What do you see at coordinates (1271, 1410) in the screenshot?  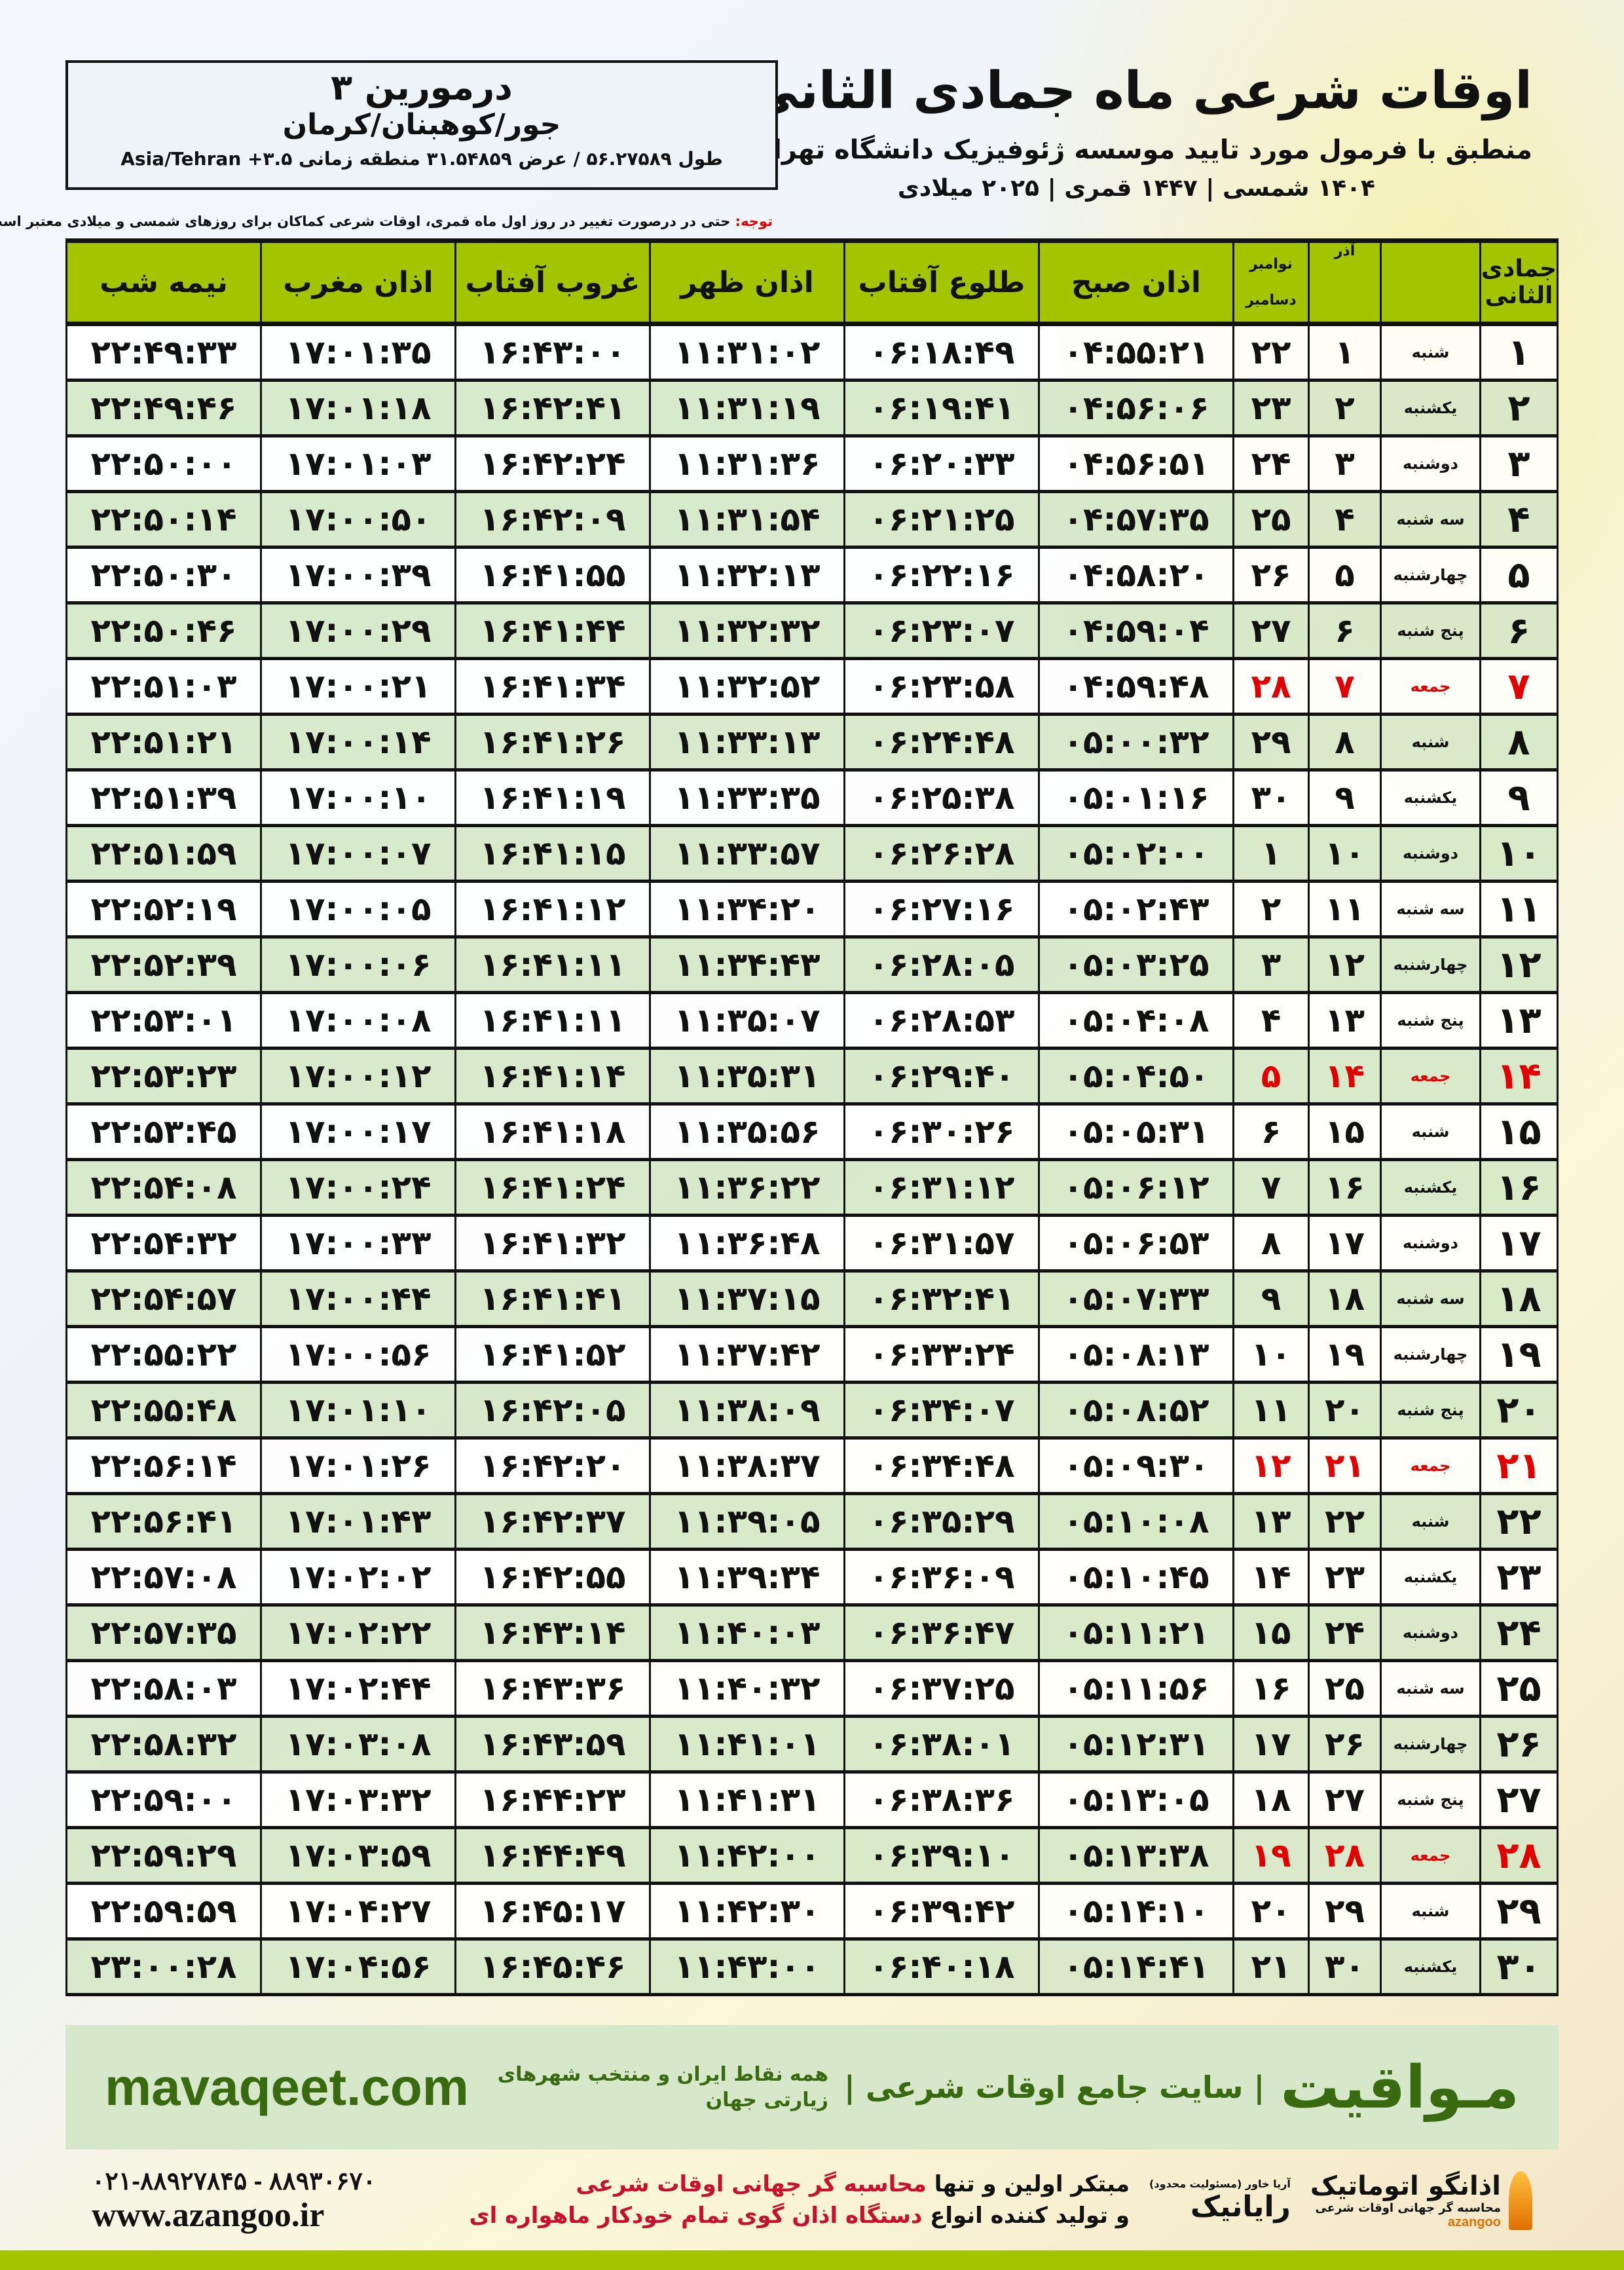 I see `cell-gregorian-day: ۱۱` at bounding box center [1271, 1410].